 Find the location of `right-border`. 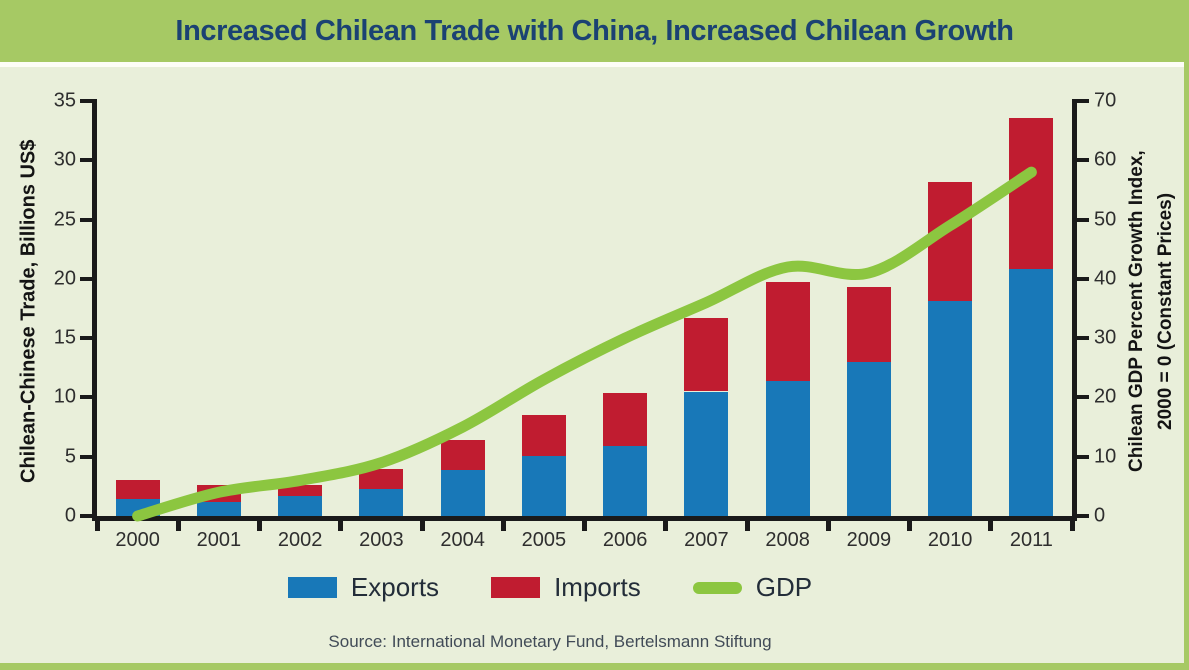

right-border is located at coordinates (1186, 366).